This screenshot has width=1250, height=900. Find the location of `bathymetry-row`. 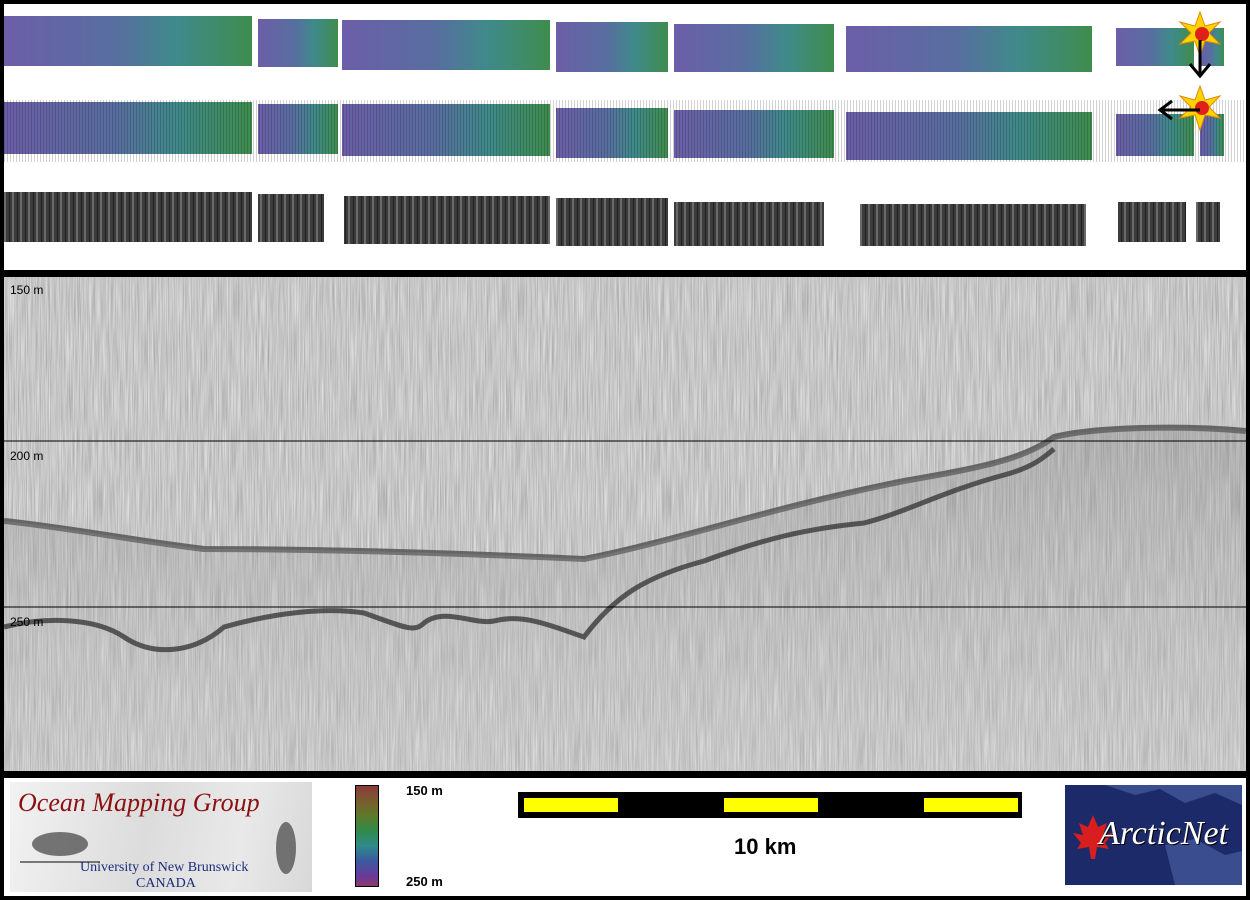

bathymetry-row is located at coordinates (614, 44).